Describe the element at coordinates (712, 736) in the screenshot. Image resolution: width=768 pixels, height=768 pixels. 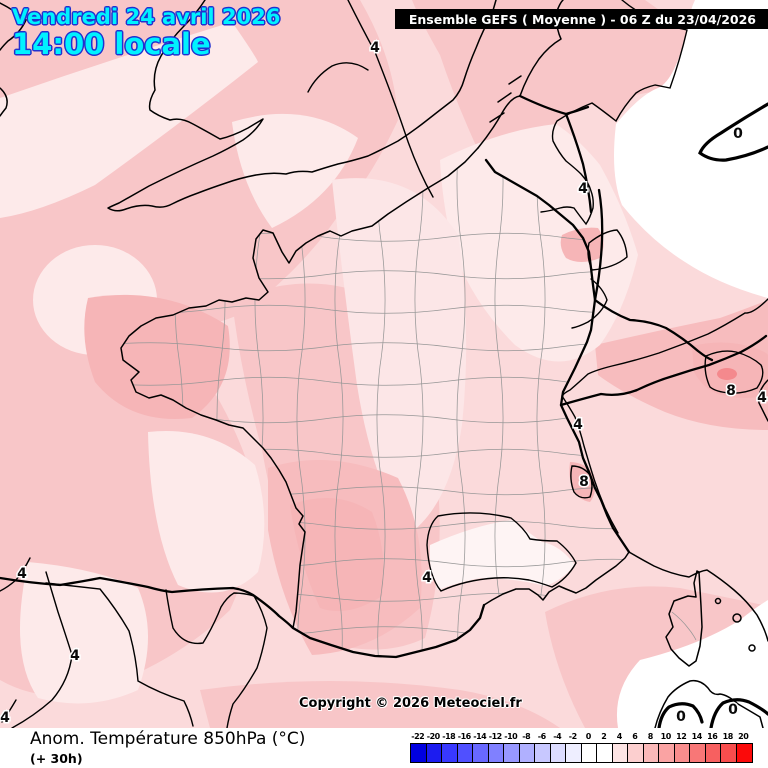
I see `legend-tick: 16` at that location.